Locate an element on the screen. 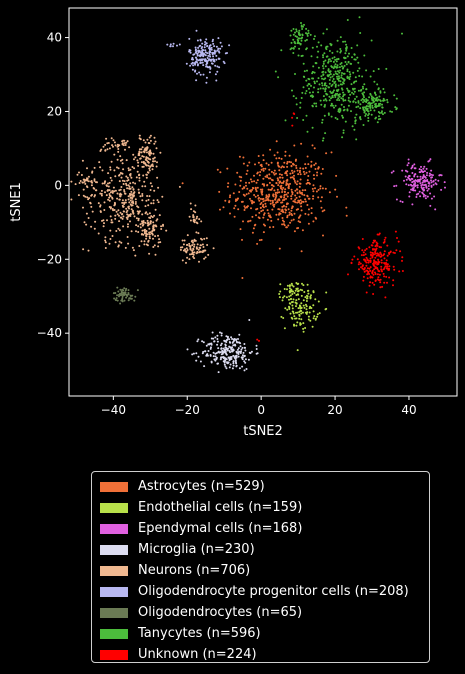  y-tick-label: 40 is located at coordinates (54, 38).